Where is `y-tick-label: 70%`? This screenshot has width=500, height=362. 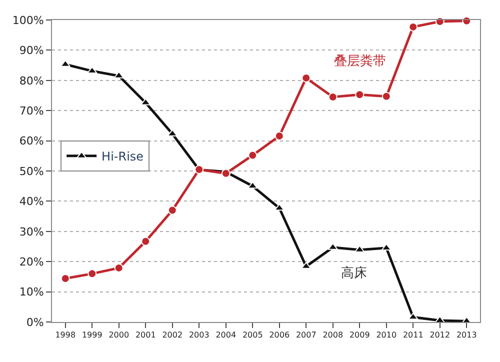
y-tick-label: 70% is located at coordinates (31, 111).